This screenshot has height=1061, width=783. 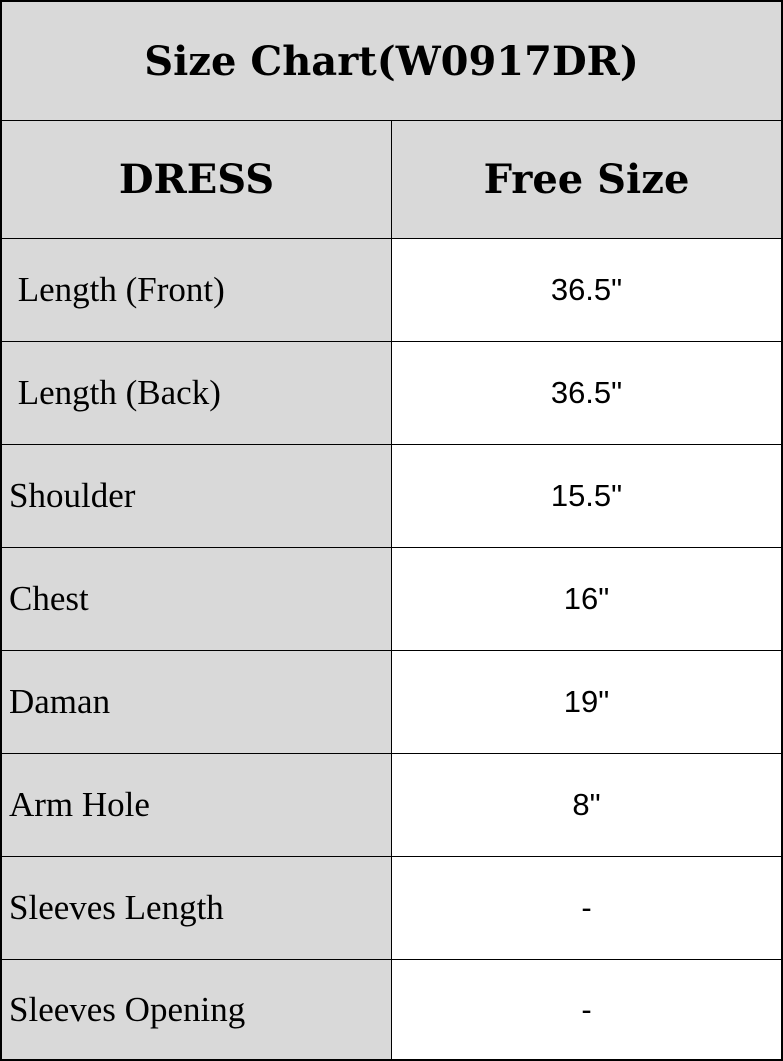 I want to click on table-row: Daman 19", so click(x=391, y=702).